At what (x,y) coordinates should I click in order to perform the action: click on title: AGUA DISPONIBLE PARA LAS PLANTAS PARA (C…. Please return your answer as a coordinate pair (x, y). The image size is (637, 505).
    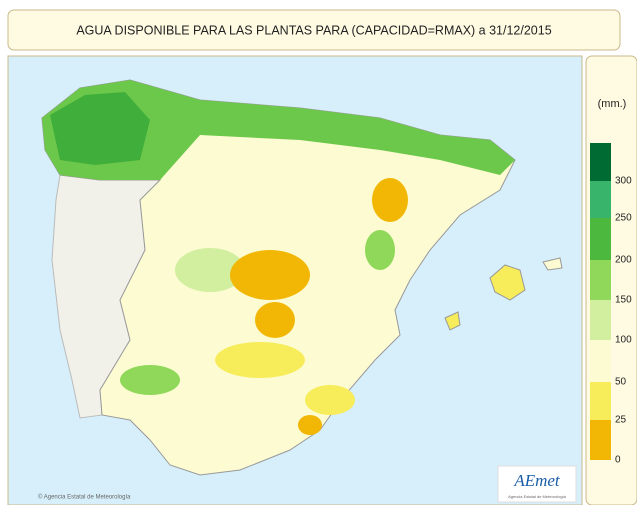
    Looking at the image, I should click on (313, 30).